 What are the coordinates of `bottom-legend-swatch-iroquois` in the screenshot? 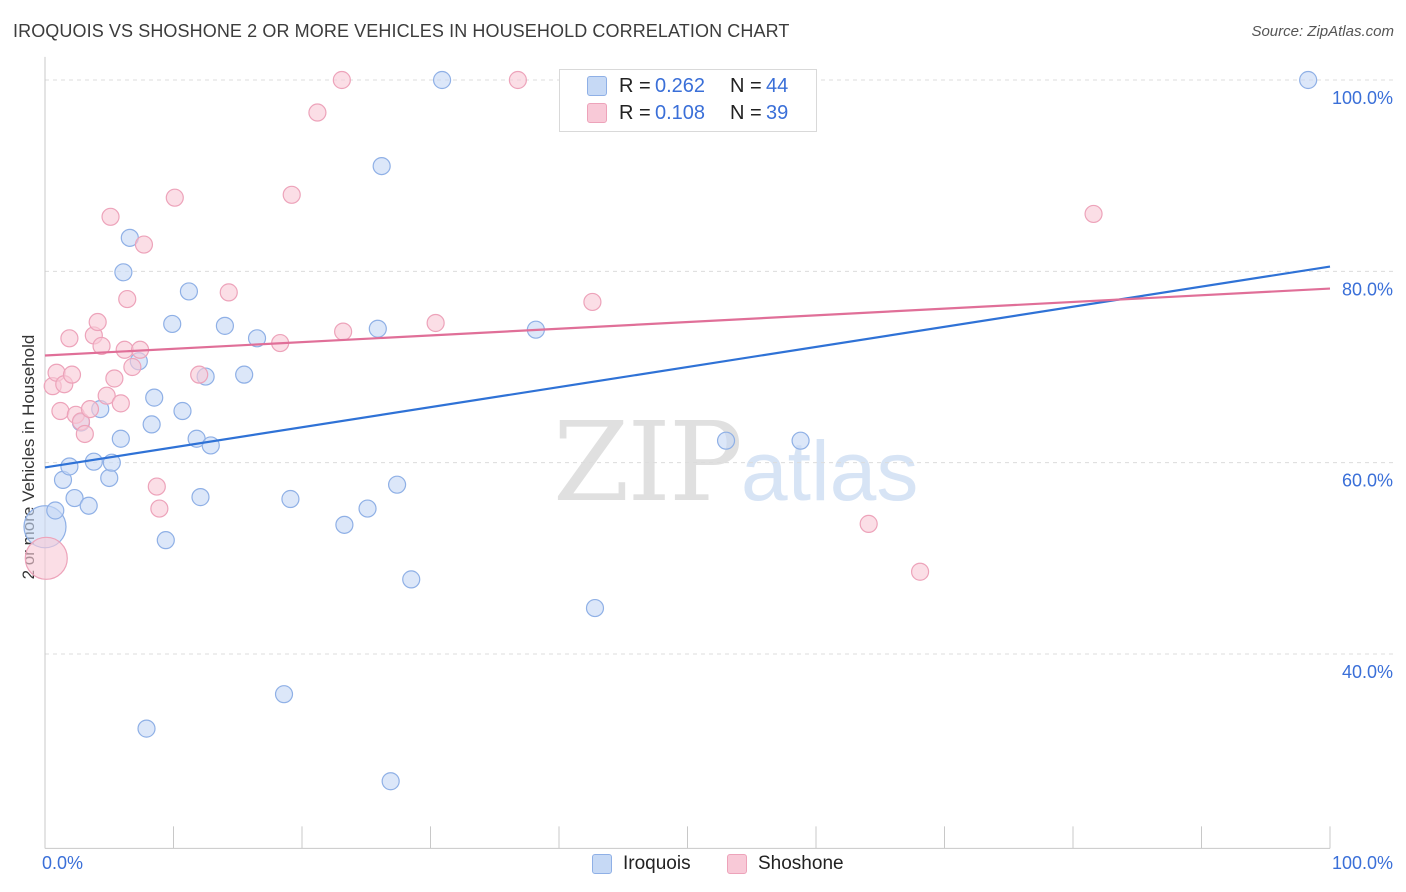 It's located at (602, 864).